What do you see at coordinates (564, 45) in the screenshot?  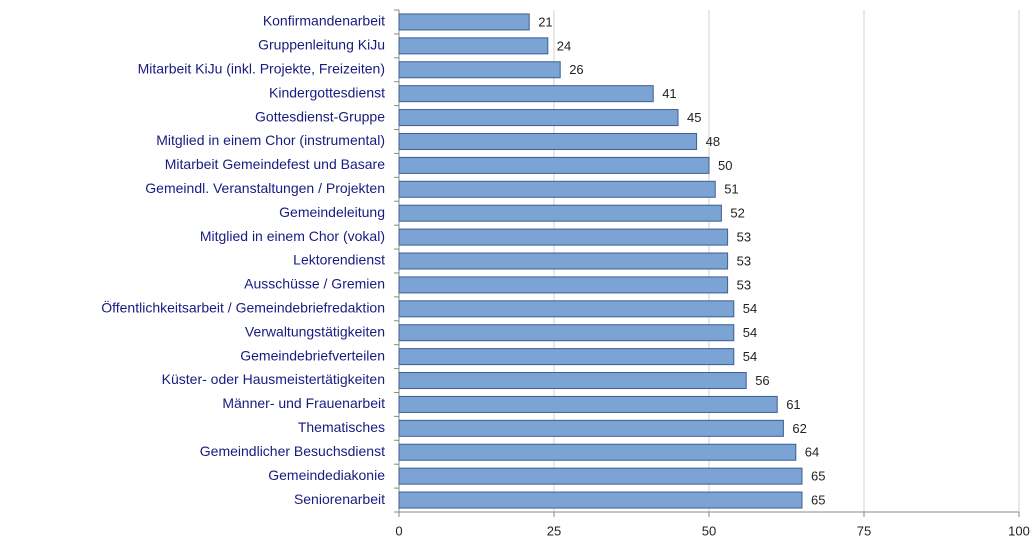 I see `value-label: 24` at bounding box center [564, 45].